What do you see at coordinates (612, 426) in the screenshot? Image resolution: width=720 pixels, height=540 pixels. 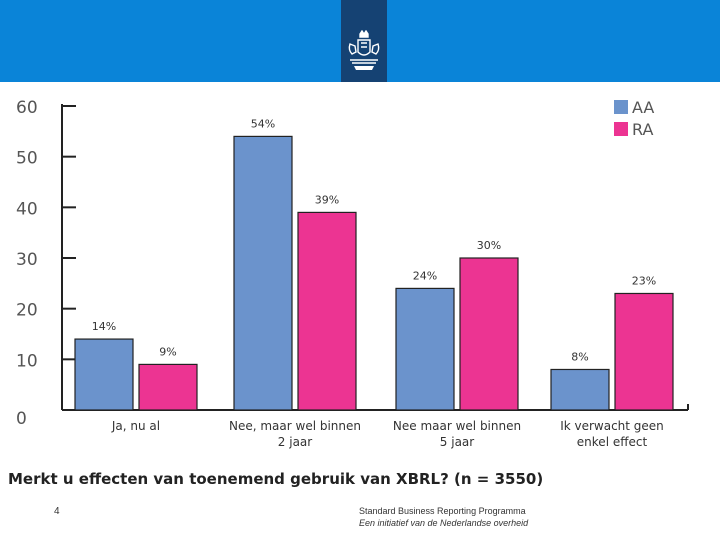 I see `category-label: Ik verwacht geen` at bounding box center [612, 426].